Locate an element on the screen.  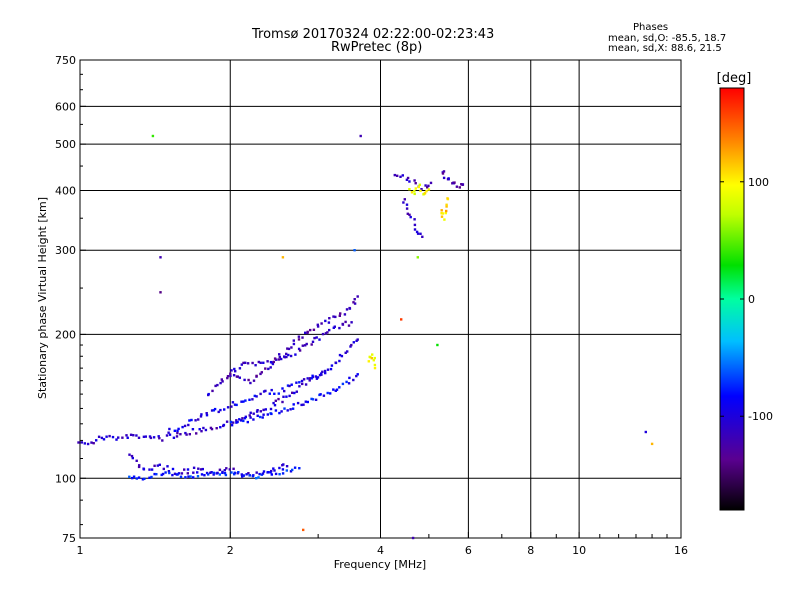
x-tick-label: 1 is located at coordinates (80, 550).